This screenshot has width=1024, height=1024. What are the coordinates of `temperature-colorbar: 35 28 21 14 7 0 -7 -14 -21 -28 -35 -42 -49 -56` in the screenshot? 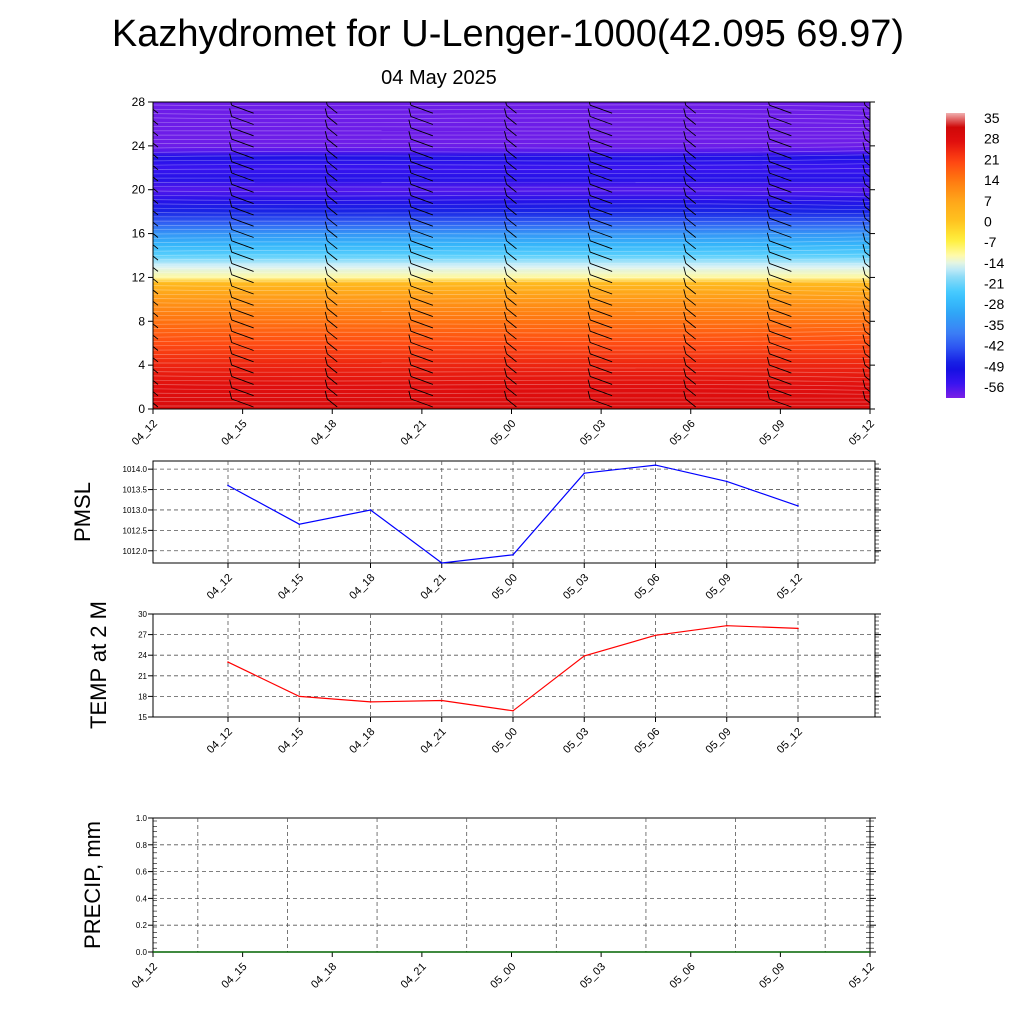 It's located at (975, 254).